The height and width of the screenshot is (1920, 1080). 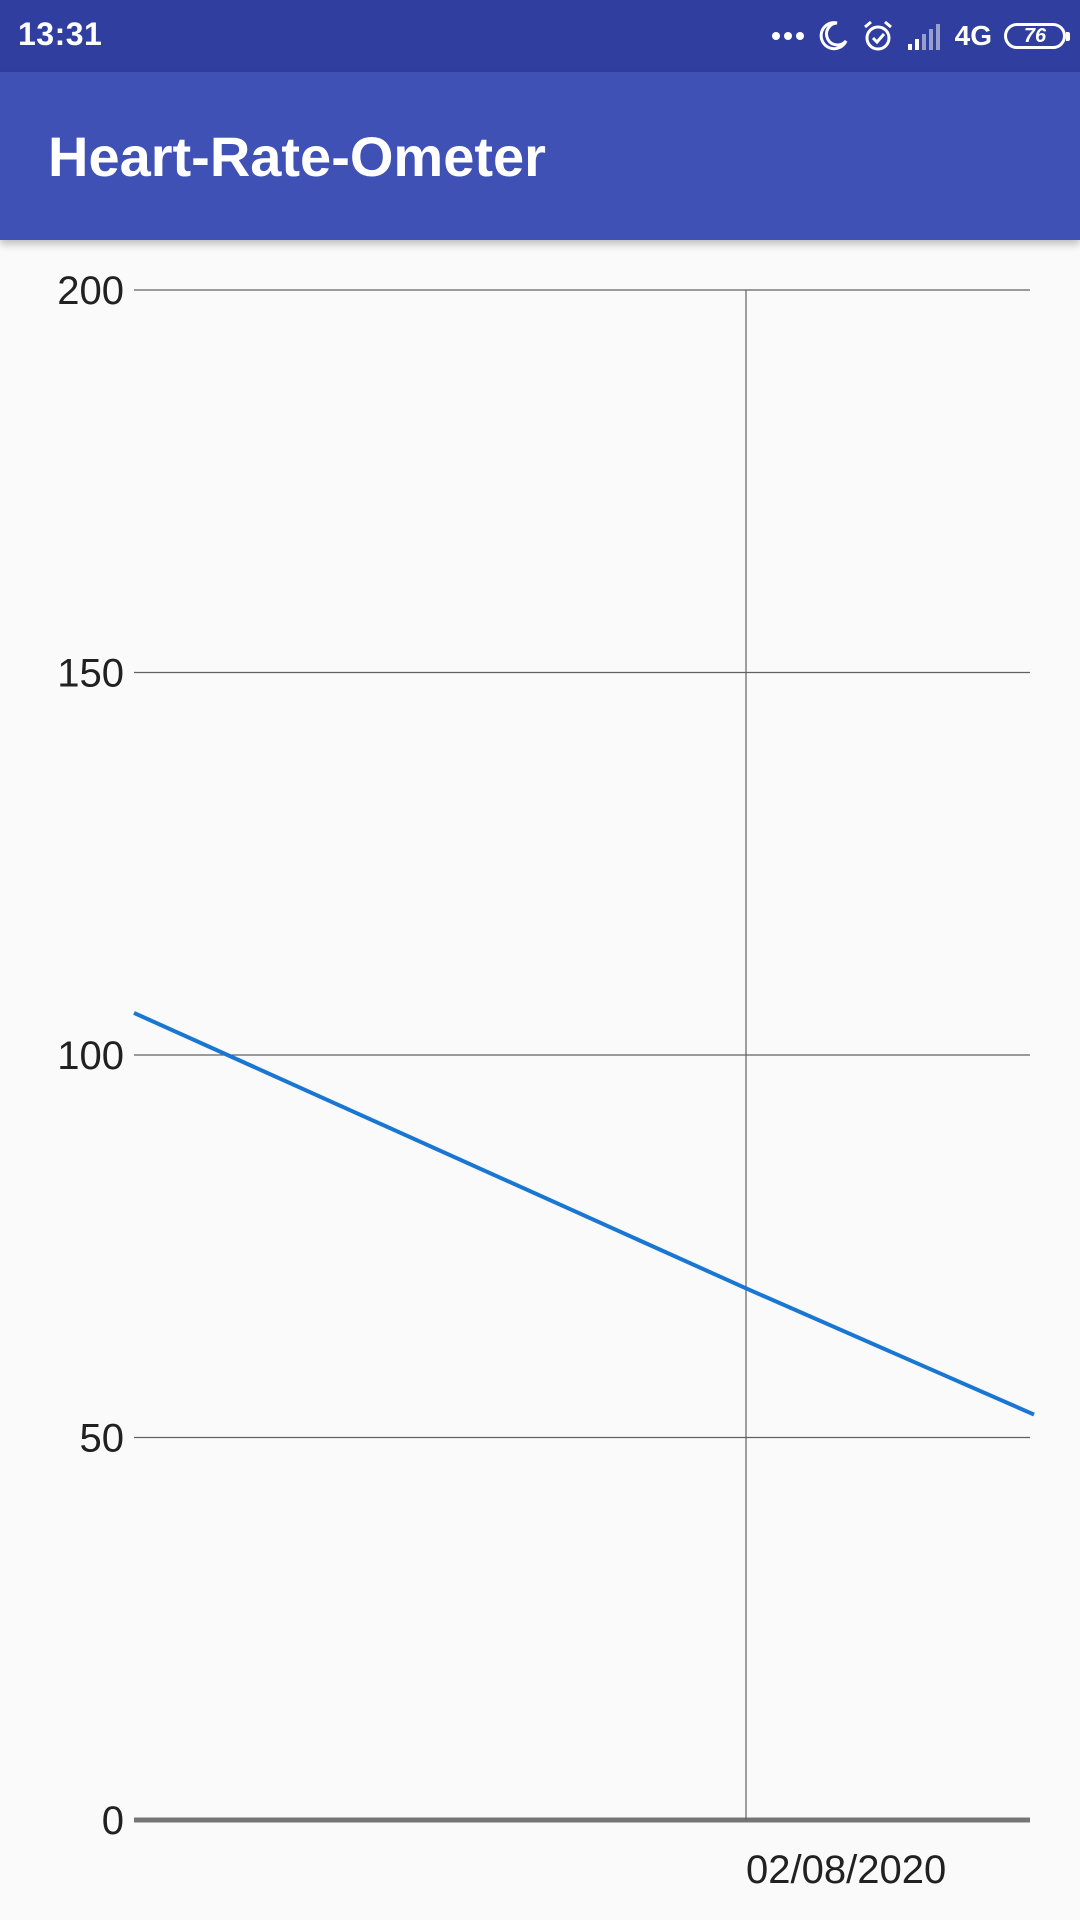 I want to click on app-bar: Heart-Rate-Ometer, so click(x=540, y=156).